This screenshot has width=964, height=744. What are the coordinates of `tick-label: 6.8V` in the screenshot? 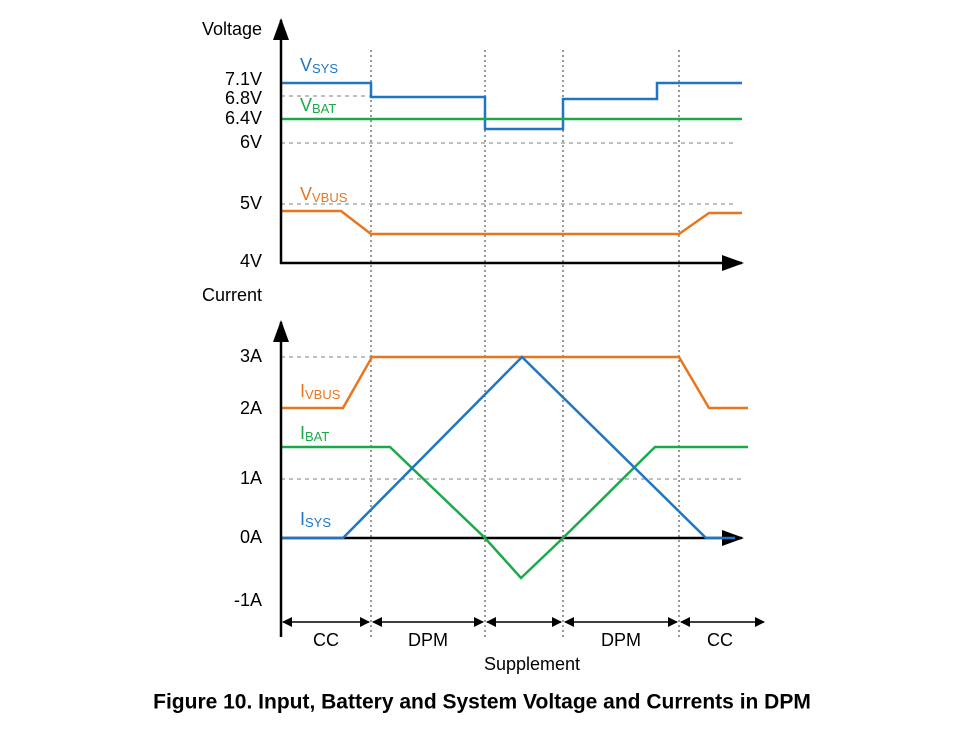 It's located at (243, 98).